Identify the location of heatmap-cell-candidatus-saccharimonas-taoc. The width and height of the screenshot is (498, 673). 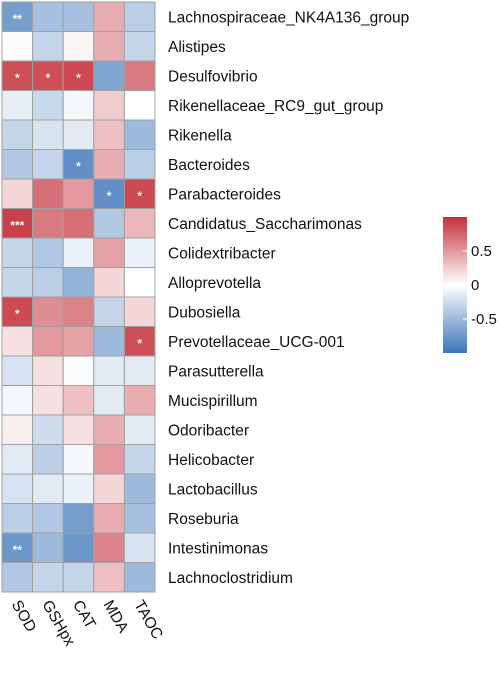
(139, 223).